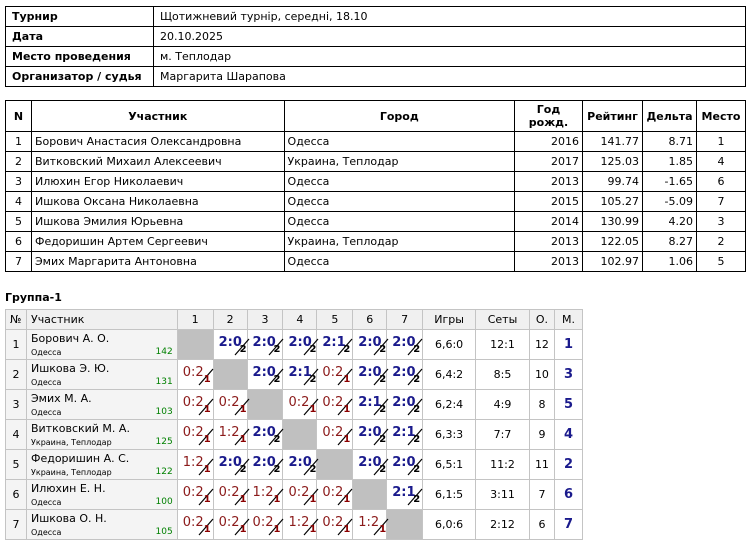  I want to click on group-header-cell: О., so click(541, 319).